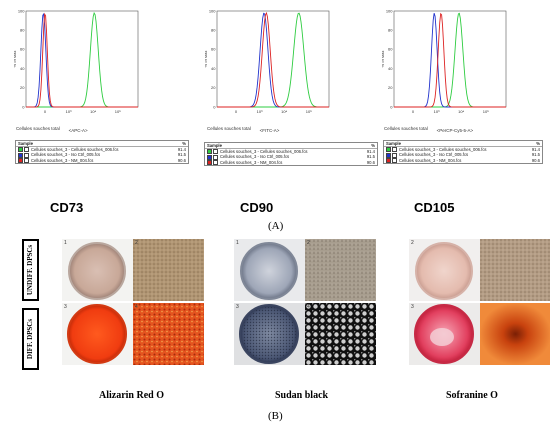 The width and height of the screenshot is (550, 426). I want to click on legend-sample-name: Cellules souches_3 - NM_004.fcs, so click(62, 160).